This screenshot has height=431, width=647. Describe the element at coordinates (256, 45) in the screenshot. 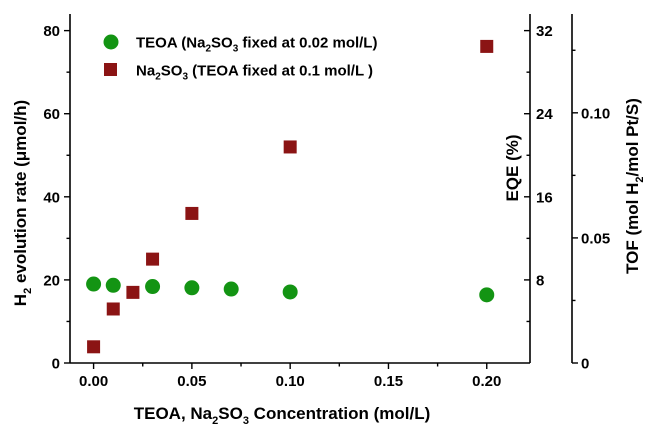

I see `legend-label-teoa: TEOA (Na2SO3 fixed at 0.02 mol/L)` at that location.